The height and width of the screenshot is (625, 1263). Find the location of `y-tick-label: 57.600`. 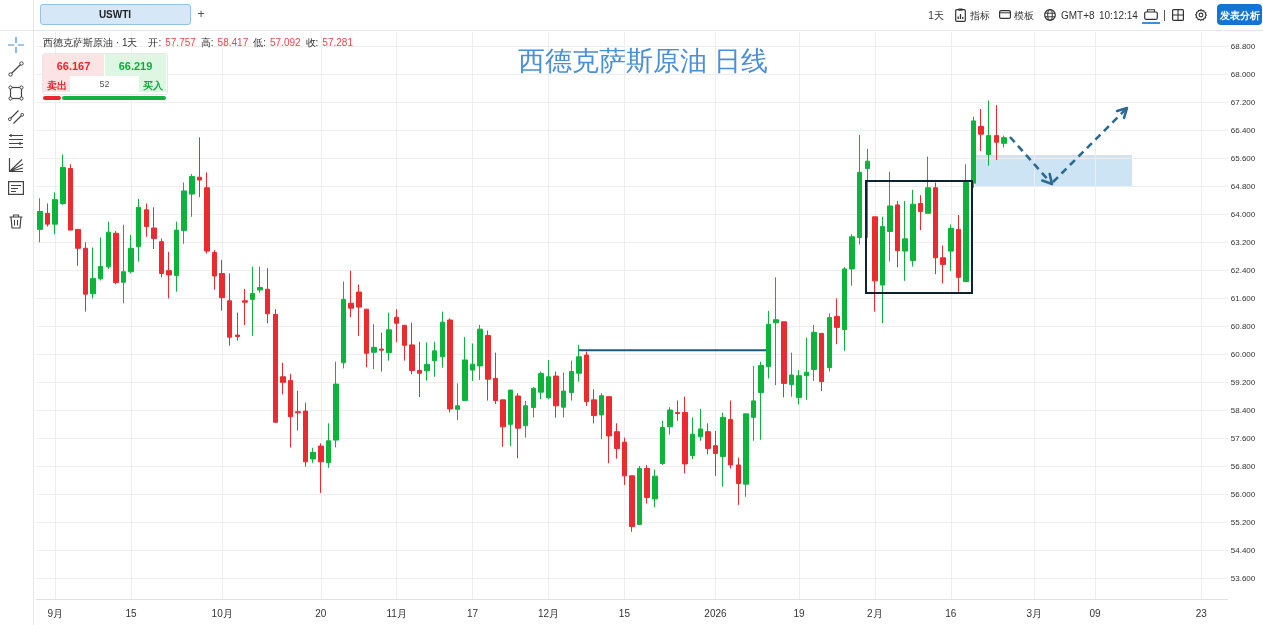

y-tick-label: 57.600 is located at coordinates (1243, 438).